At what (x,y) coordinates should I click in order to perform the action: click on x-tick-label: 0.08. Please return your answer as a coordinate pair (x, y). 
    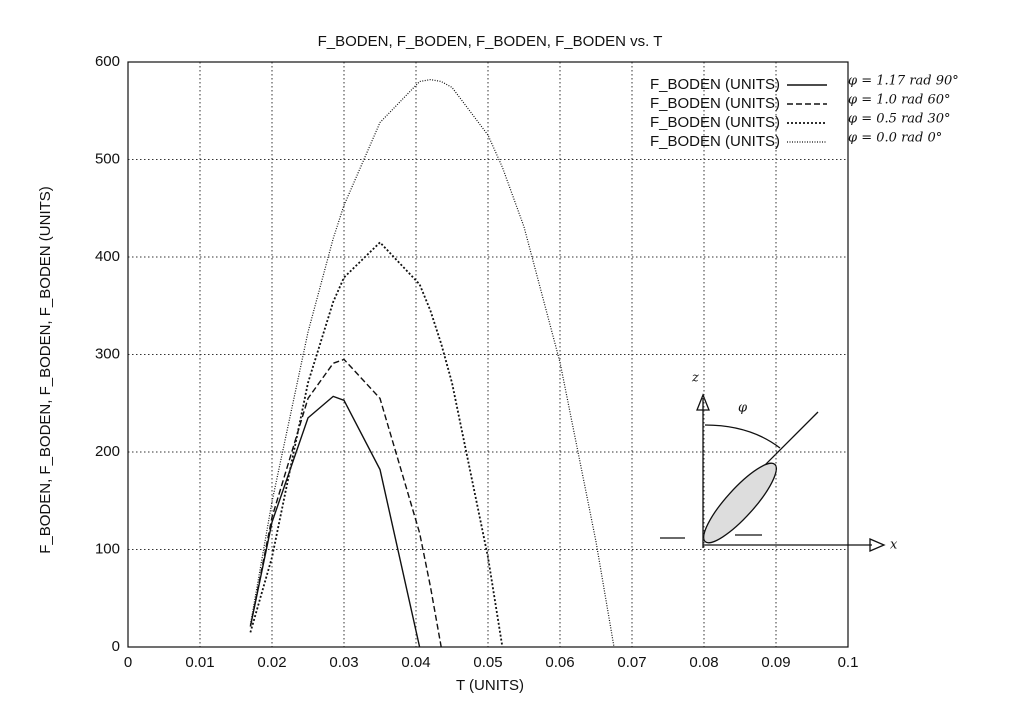
    Looking at the image, I should click on (703, 662).